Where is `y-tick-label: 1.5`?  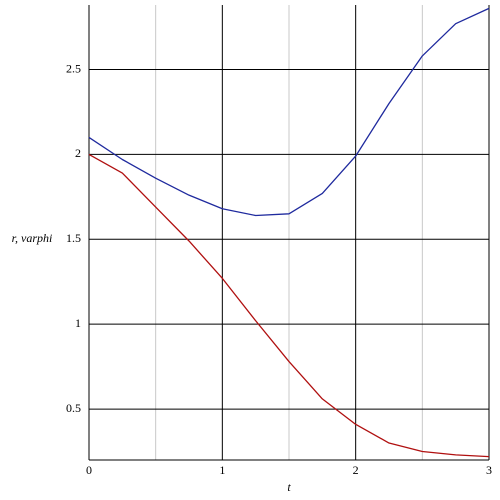 y-tick-label: 1.5 is located at coordinates (73, 238).